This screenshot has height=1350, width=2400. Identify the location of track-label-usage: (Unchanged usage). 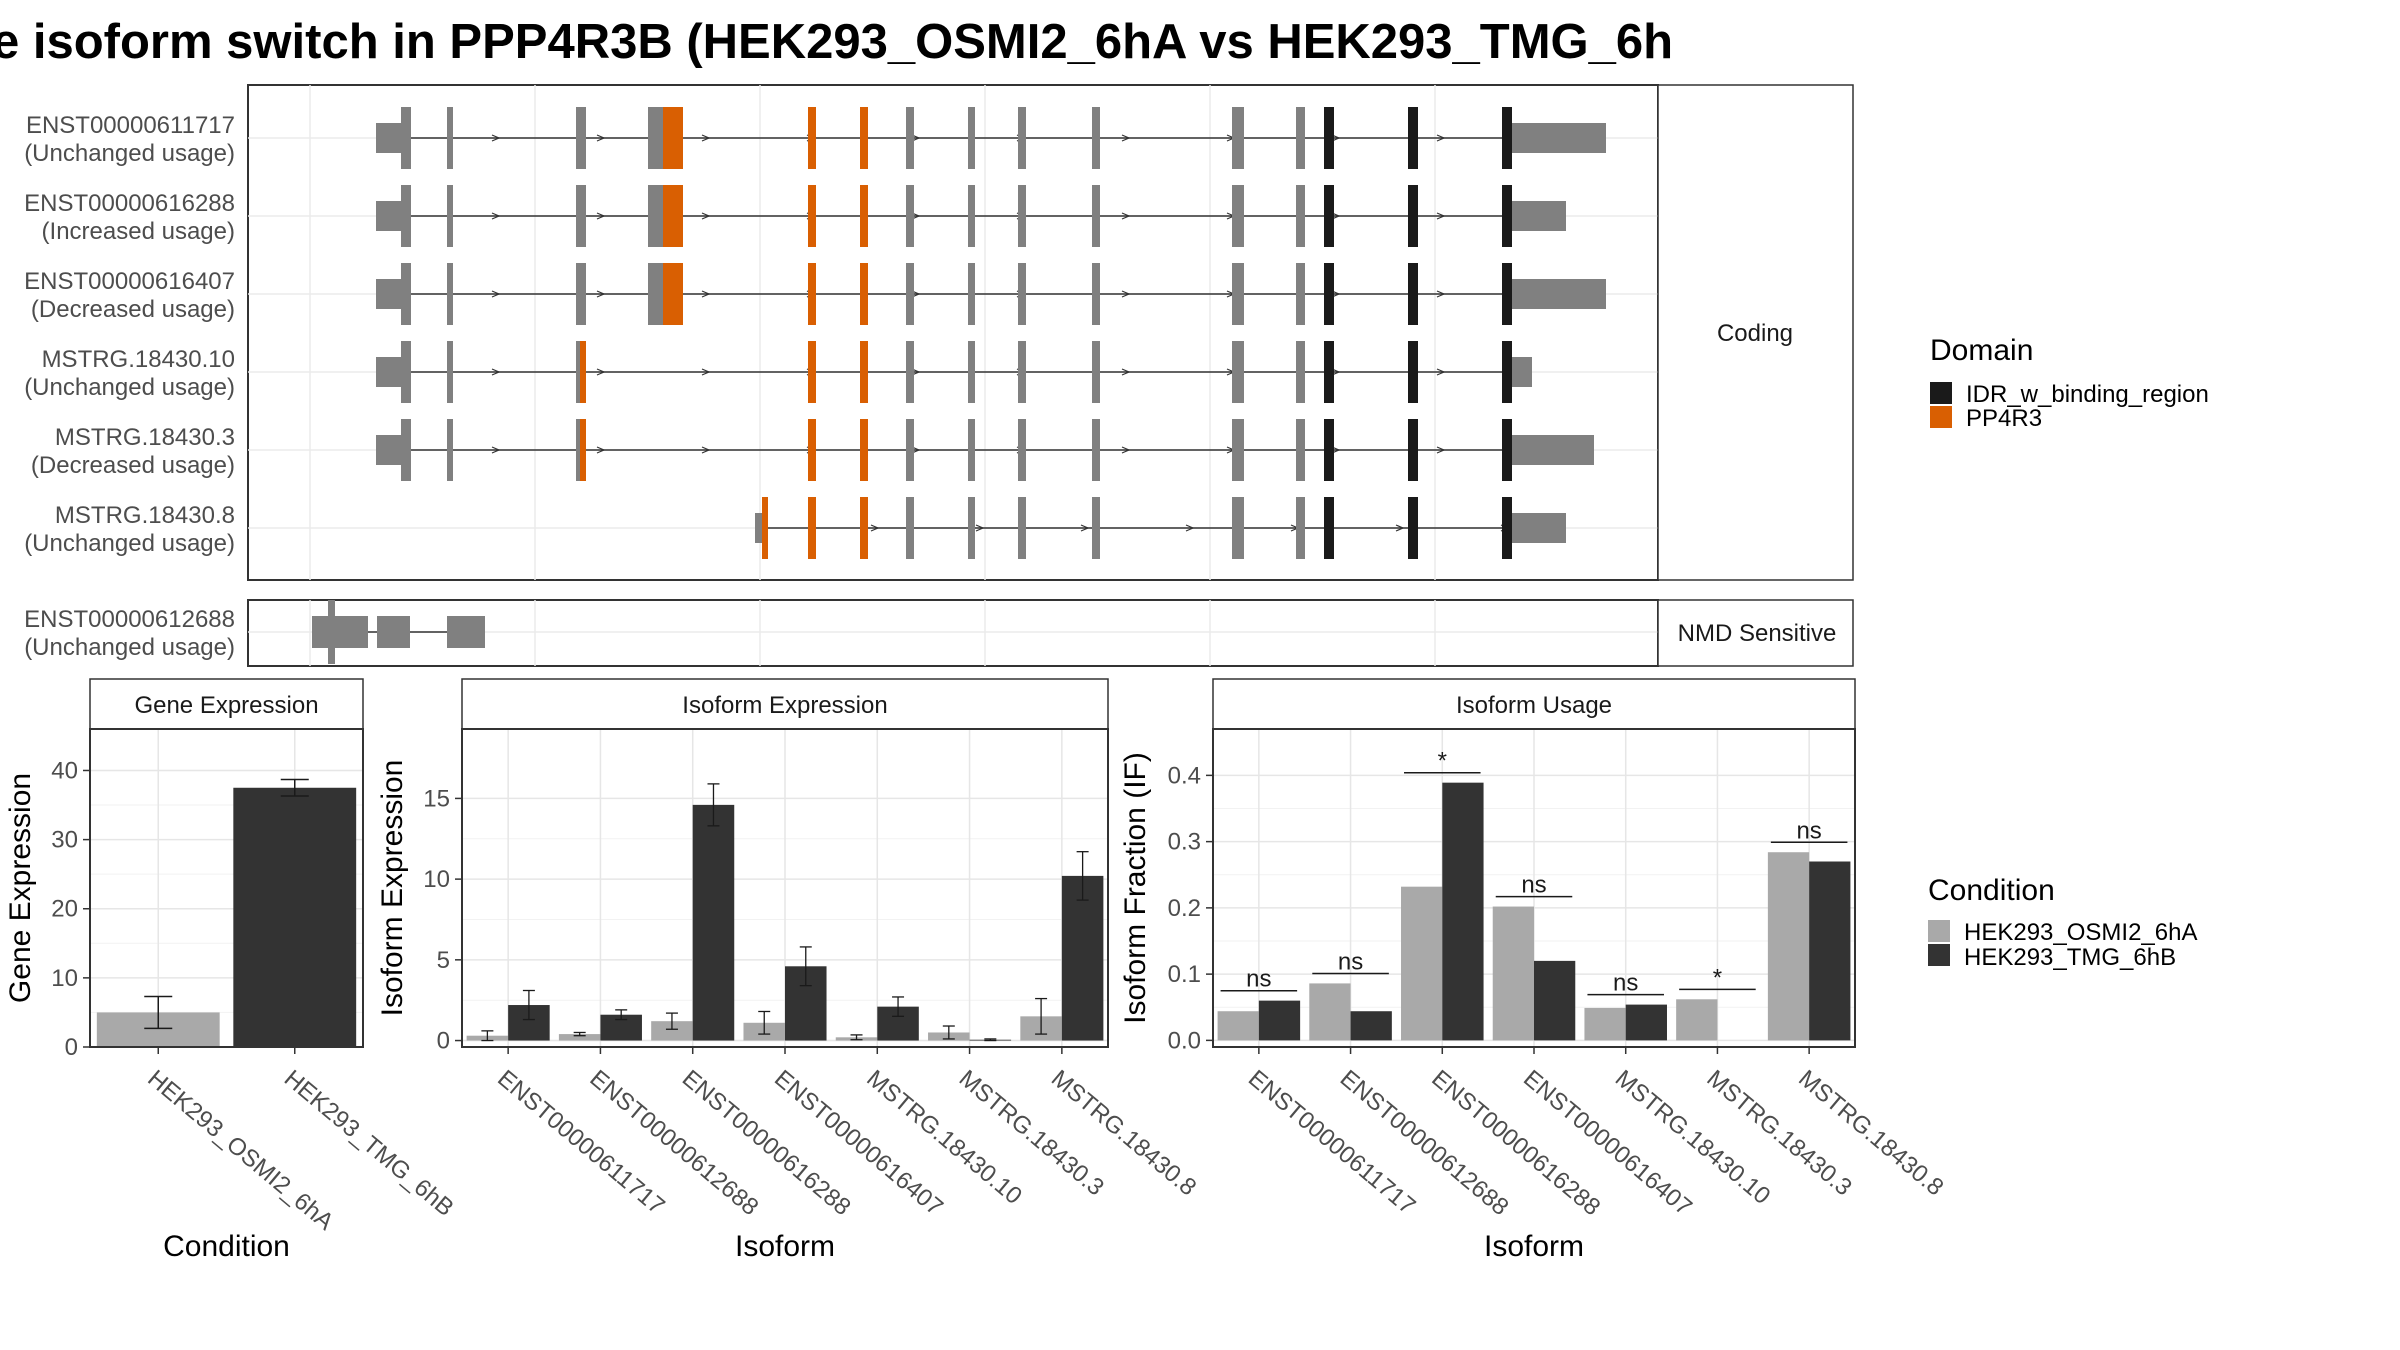
(129, 647).